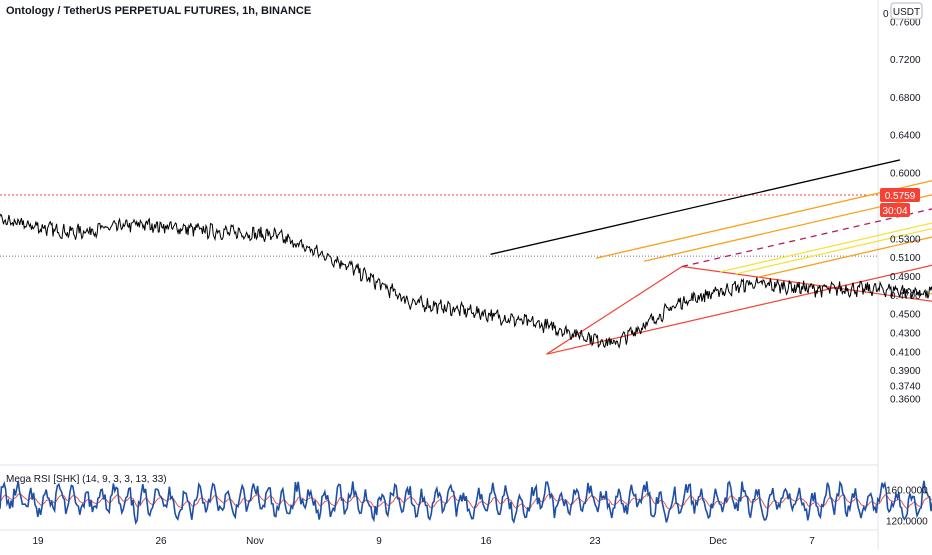 The image size is (932, 555). What do you see at coordinates (894, 211) in the screenshot?
I see `countdown-text: 30:04` at bounding box center [894, 211].